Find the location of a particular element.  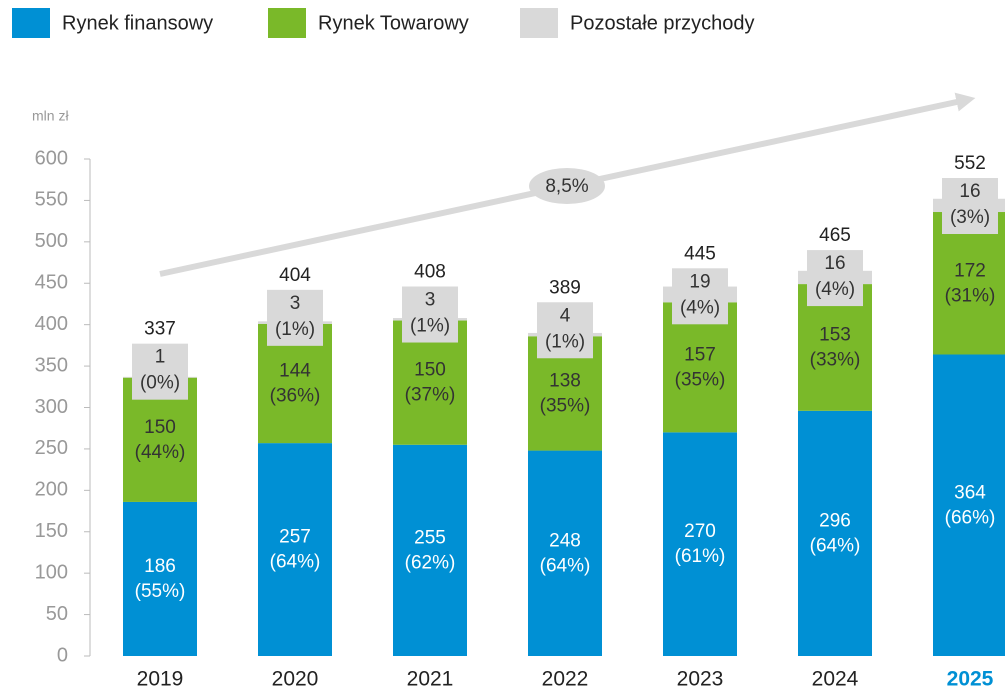

y-tick-label: 350 is located at coordinates (51, 365).